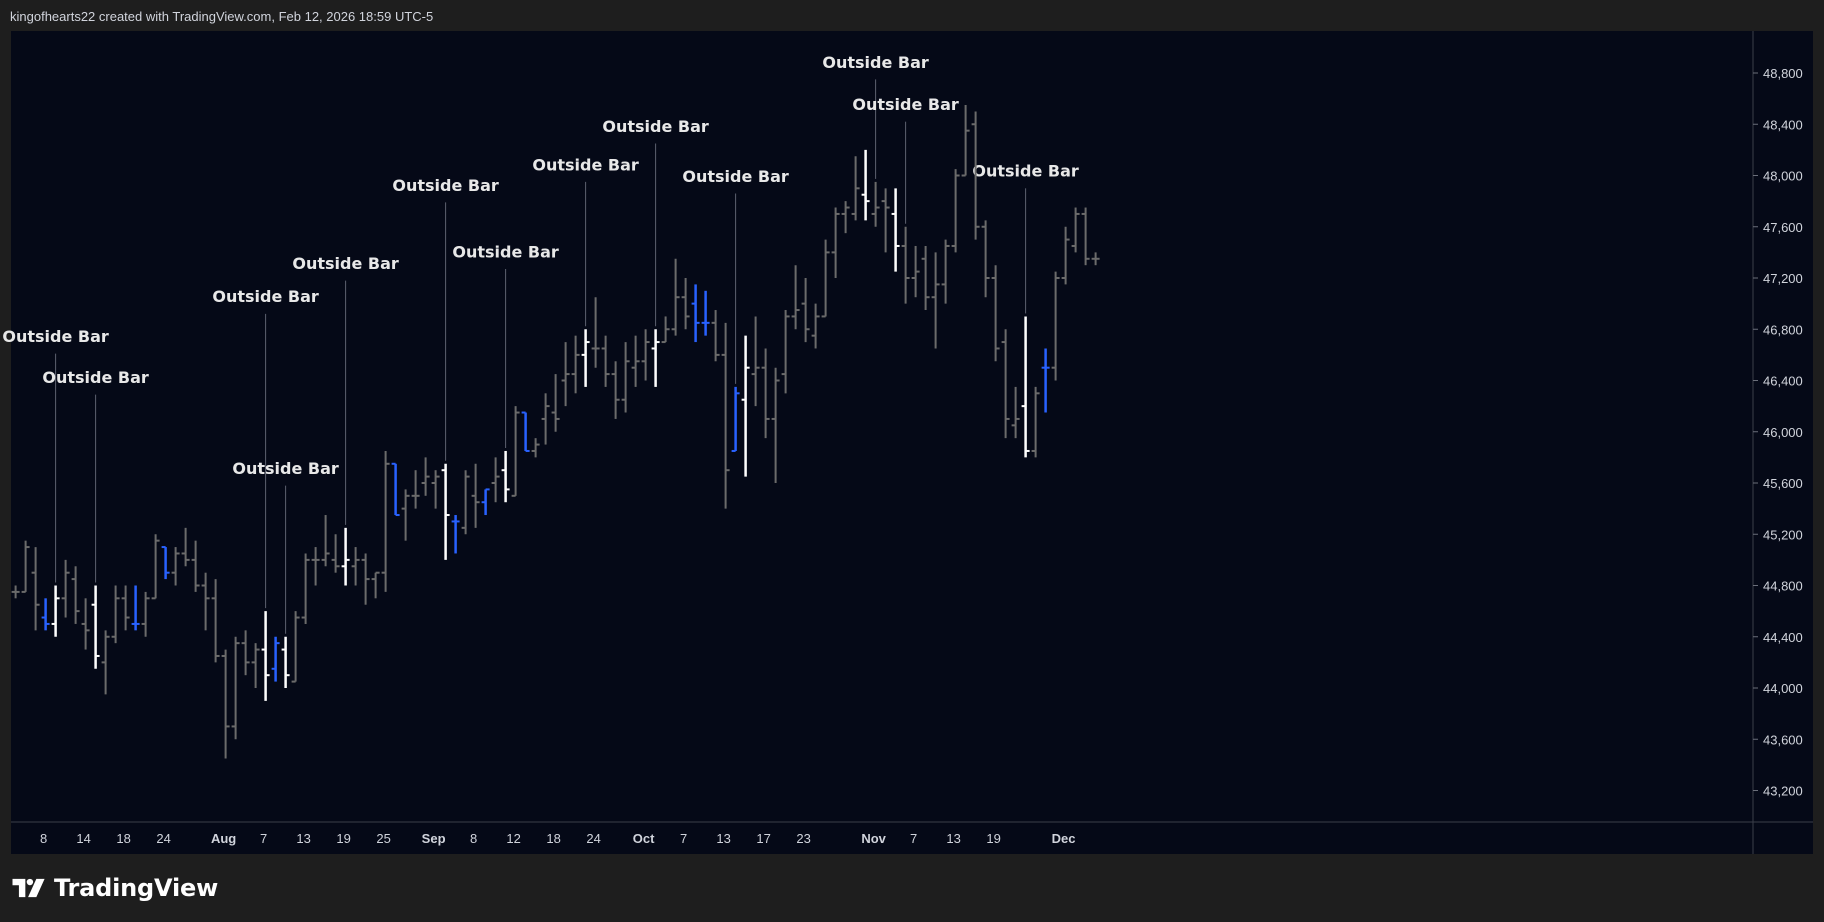  Describe the element at coordinates (1783, 278) in the screenshot. I see `price-tick-label: 47,200` at that location.